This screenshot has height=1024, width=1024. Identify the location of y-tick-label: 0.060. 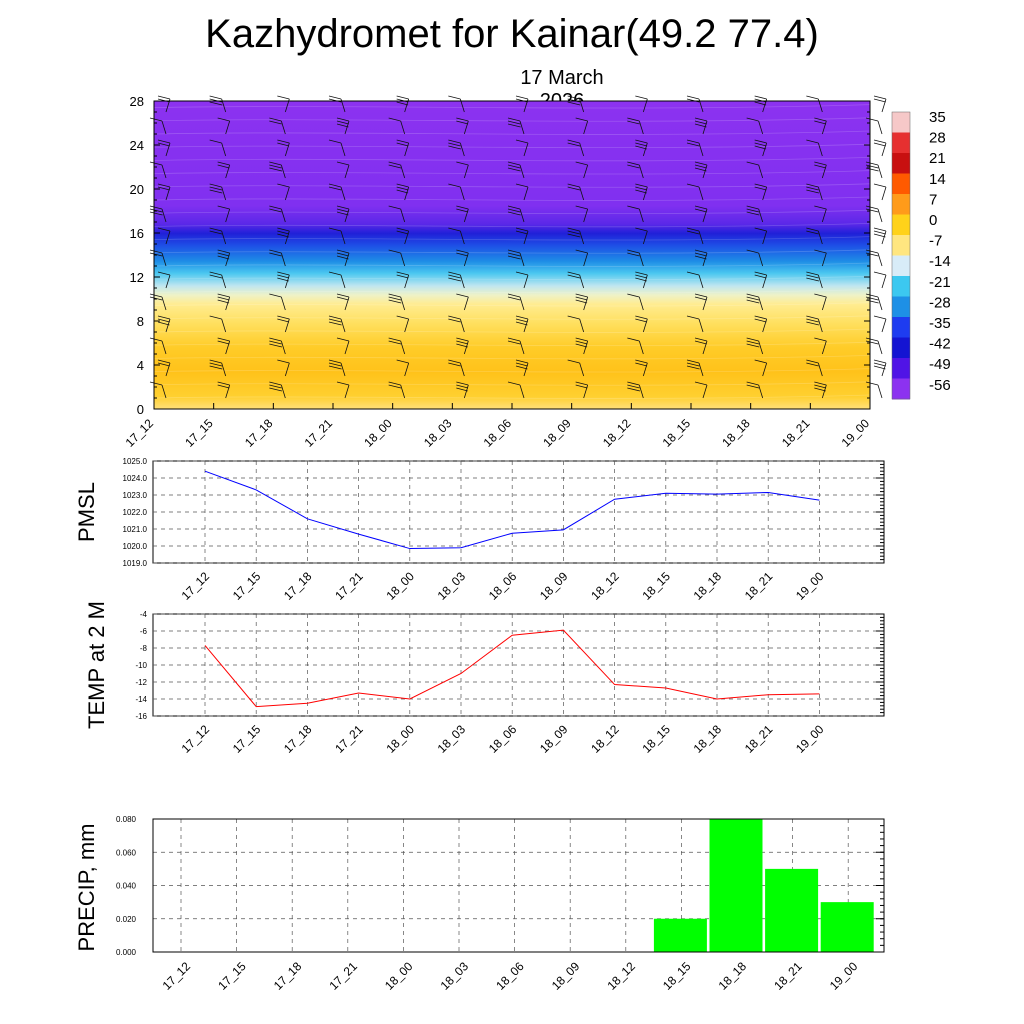
(126, 852).